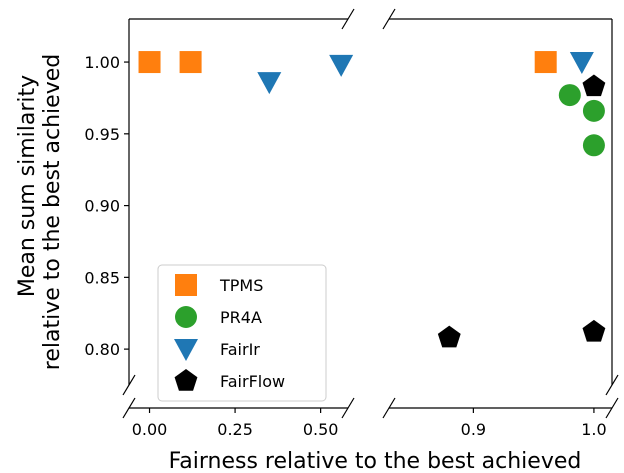  Describe the element at coordinates (473, 429) in the screenshot. I see `x-tick-label: 0.9` at that location.